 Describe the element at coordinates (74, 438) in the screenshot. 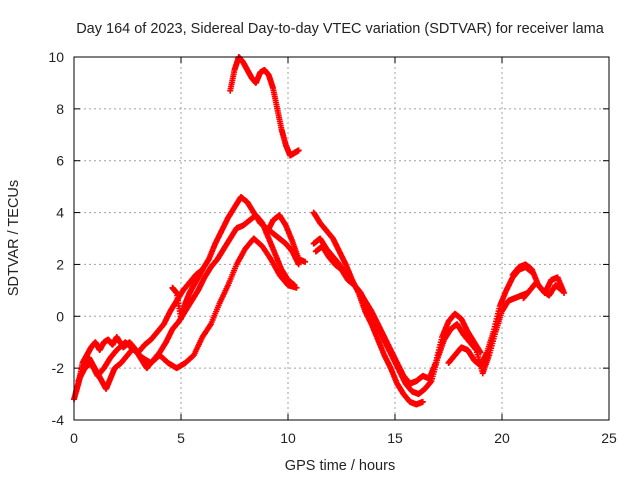

I see `x-tick-label: 0` at that location.